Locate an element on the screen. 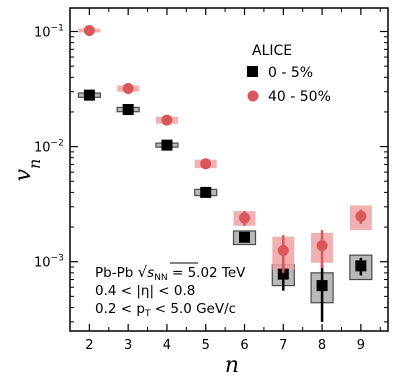  legend: ALICE 0 - 5% 40 - 50% is located at coordinates (289, 74).